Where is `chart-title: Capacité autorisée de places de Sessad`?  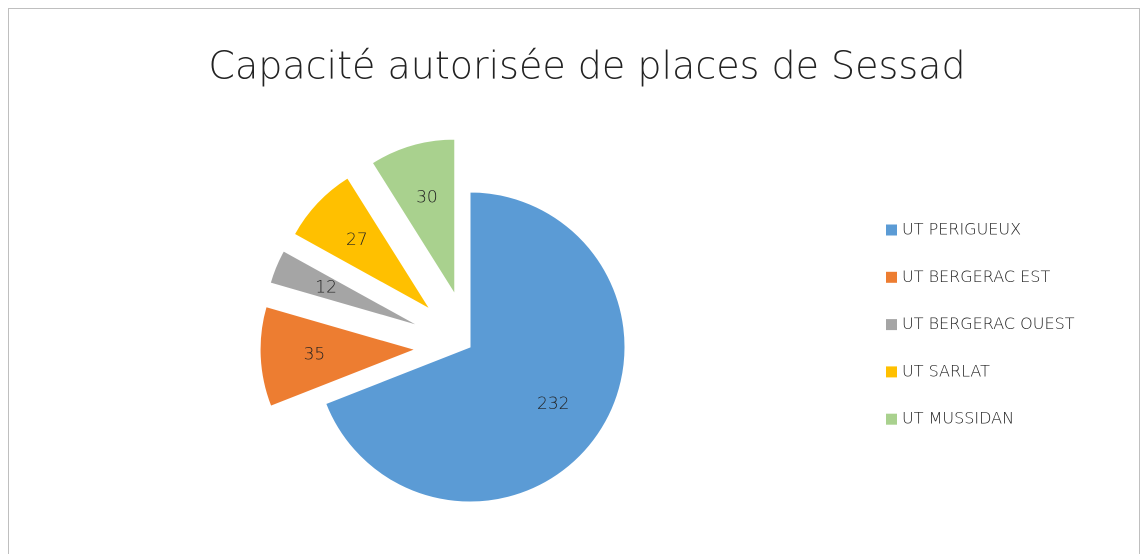
chart-title: Capacité autorisée de places de Sessad is located at coordinates (586, 66).